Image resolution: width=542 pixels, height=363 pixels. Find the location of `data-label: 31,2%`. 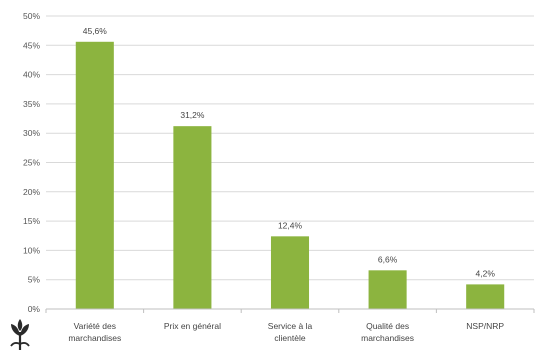

data-label: 31,2% is located at coordinates (192, 115).